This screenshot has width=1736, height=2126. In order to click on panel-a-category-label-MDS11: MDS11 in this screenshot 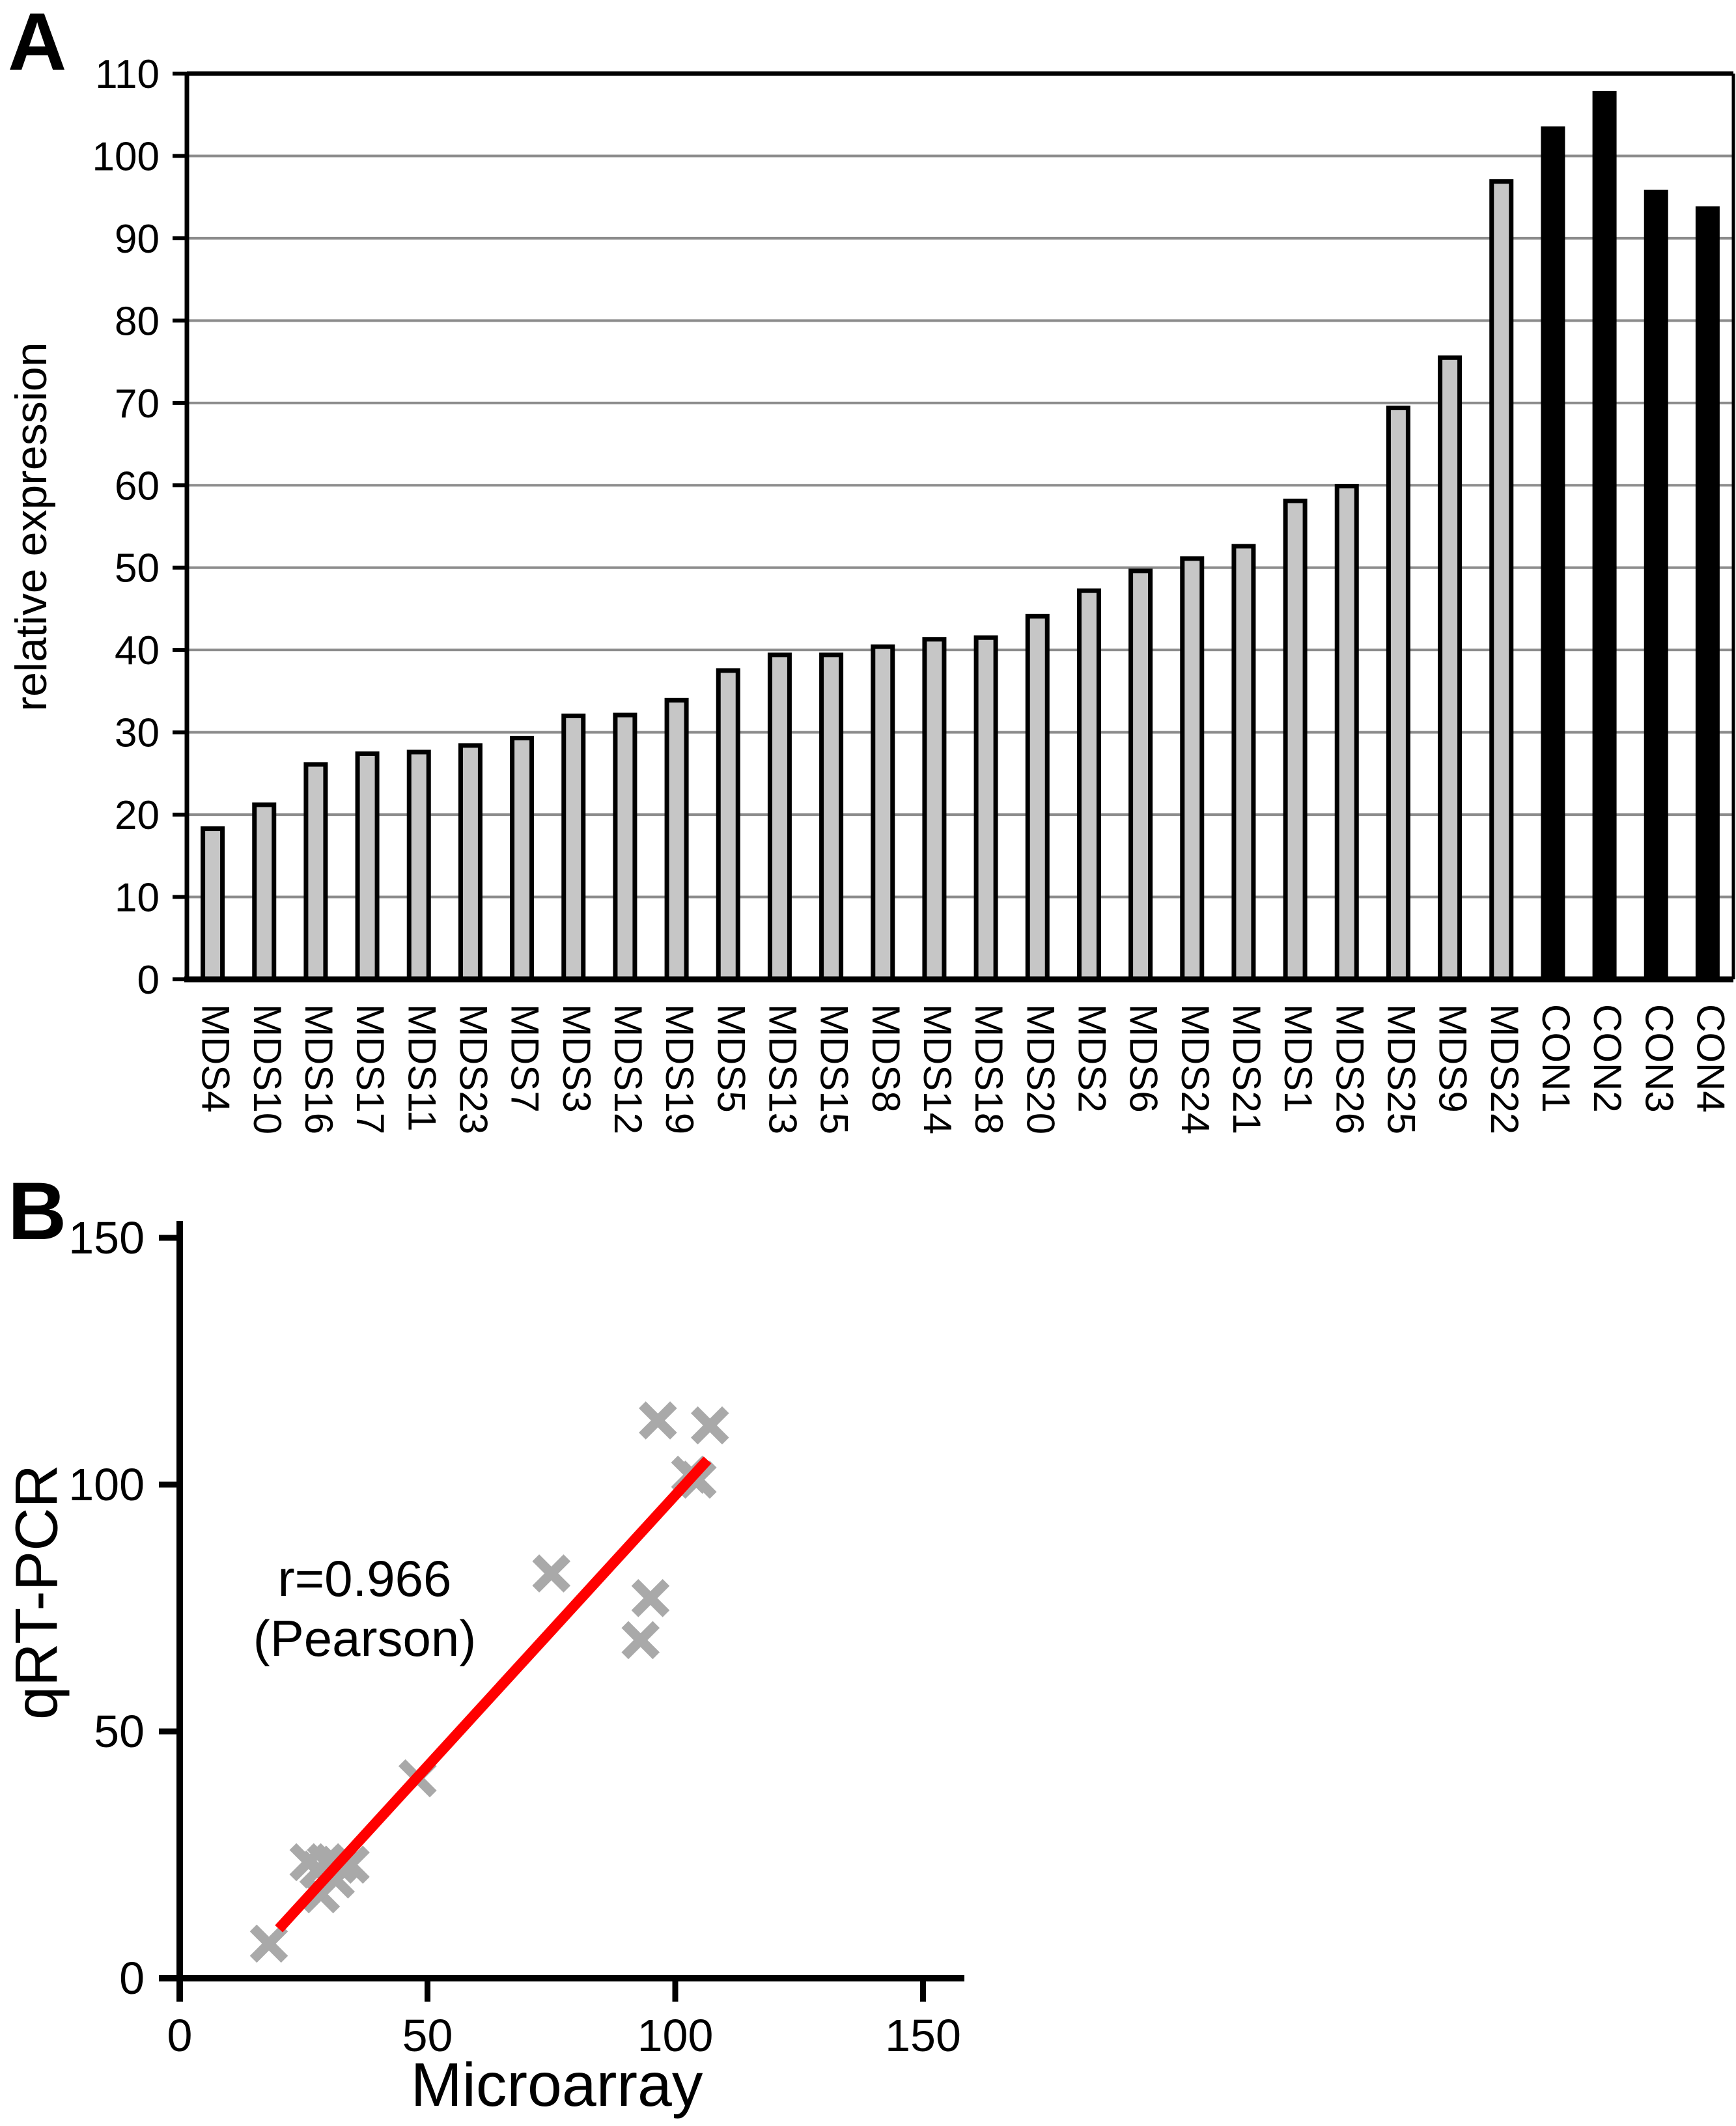, I will do `click(422, 1068)`.